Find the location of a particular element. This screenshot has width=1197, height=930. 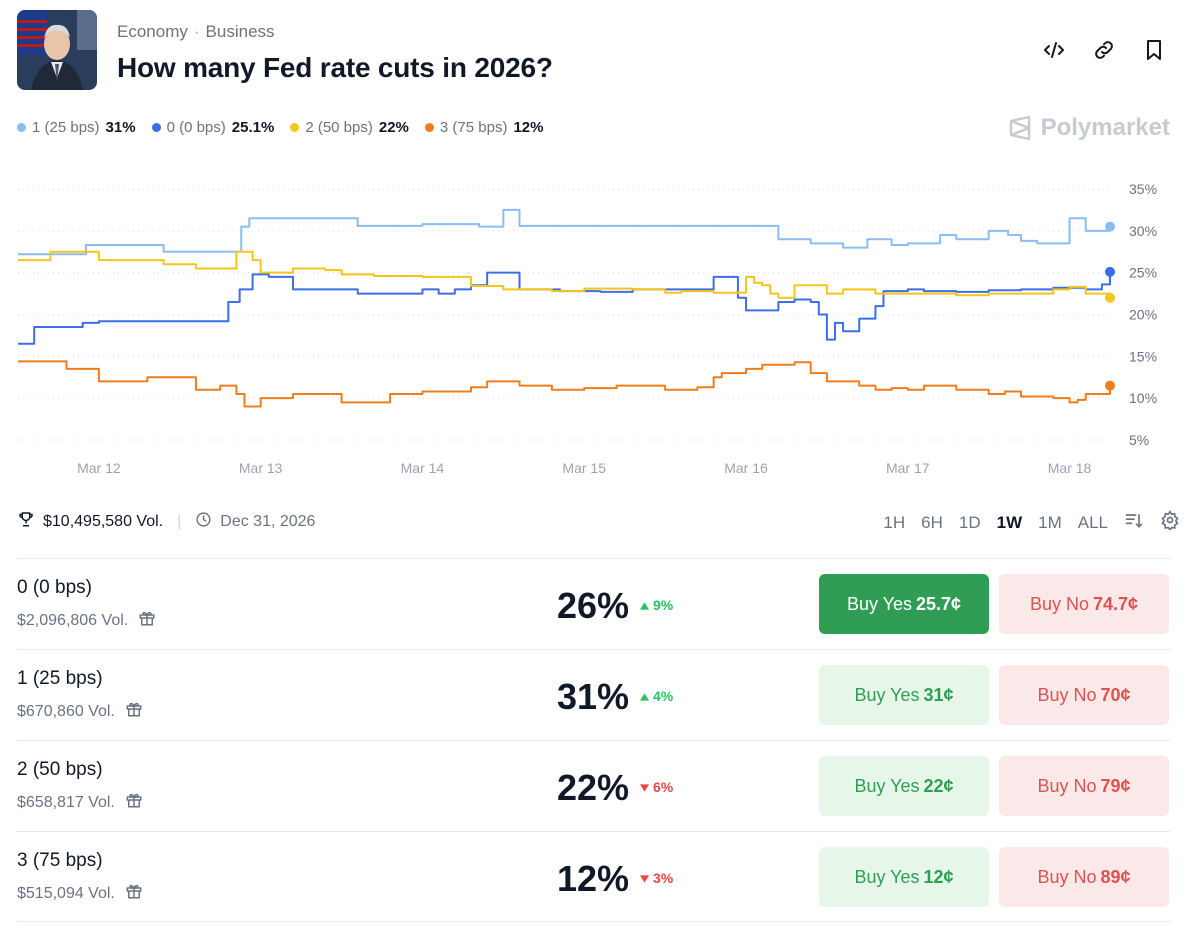

change-value: 3% is located at coordinates (663, 878).